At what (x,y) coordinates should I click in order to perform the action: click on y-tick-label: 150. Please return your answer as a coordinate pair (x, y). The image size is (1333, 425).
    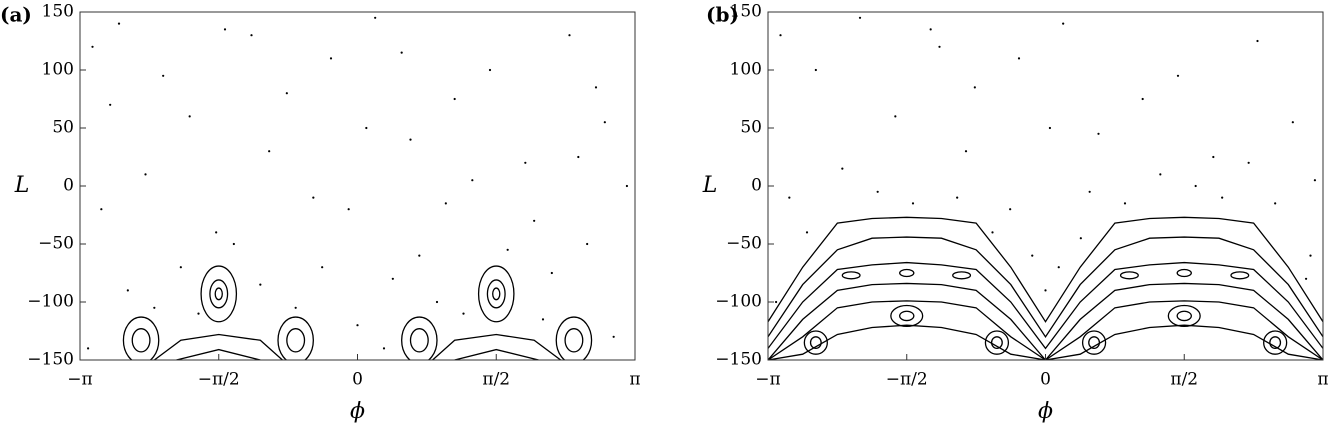
    Looking at the image, I should click on (58, 12).